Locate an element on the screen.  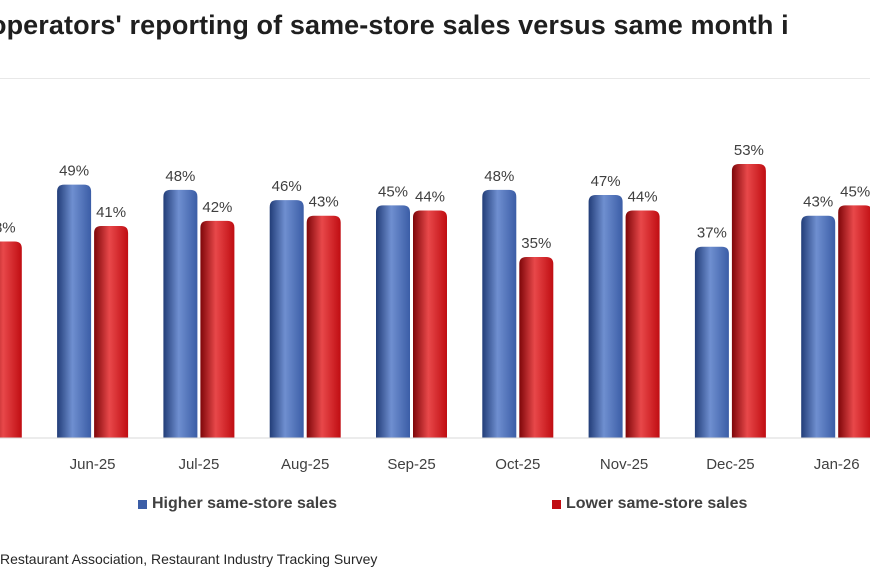
data-label-lower-Jun-25: 41% is located at coordinates (111, 212).